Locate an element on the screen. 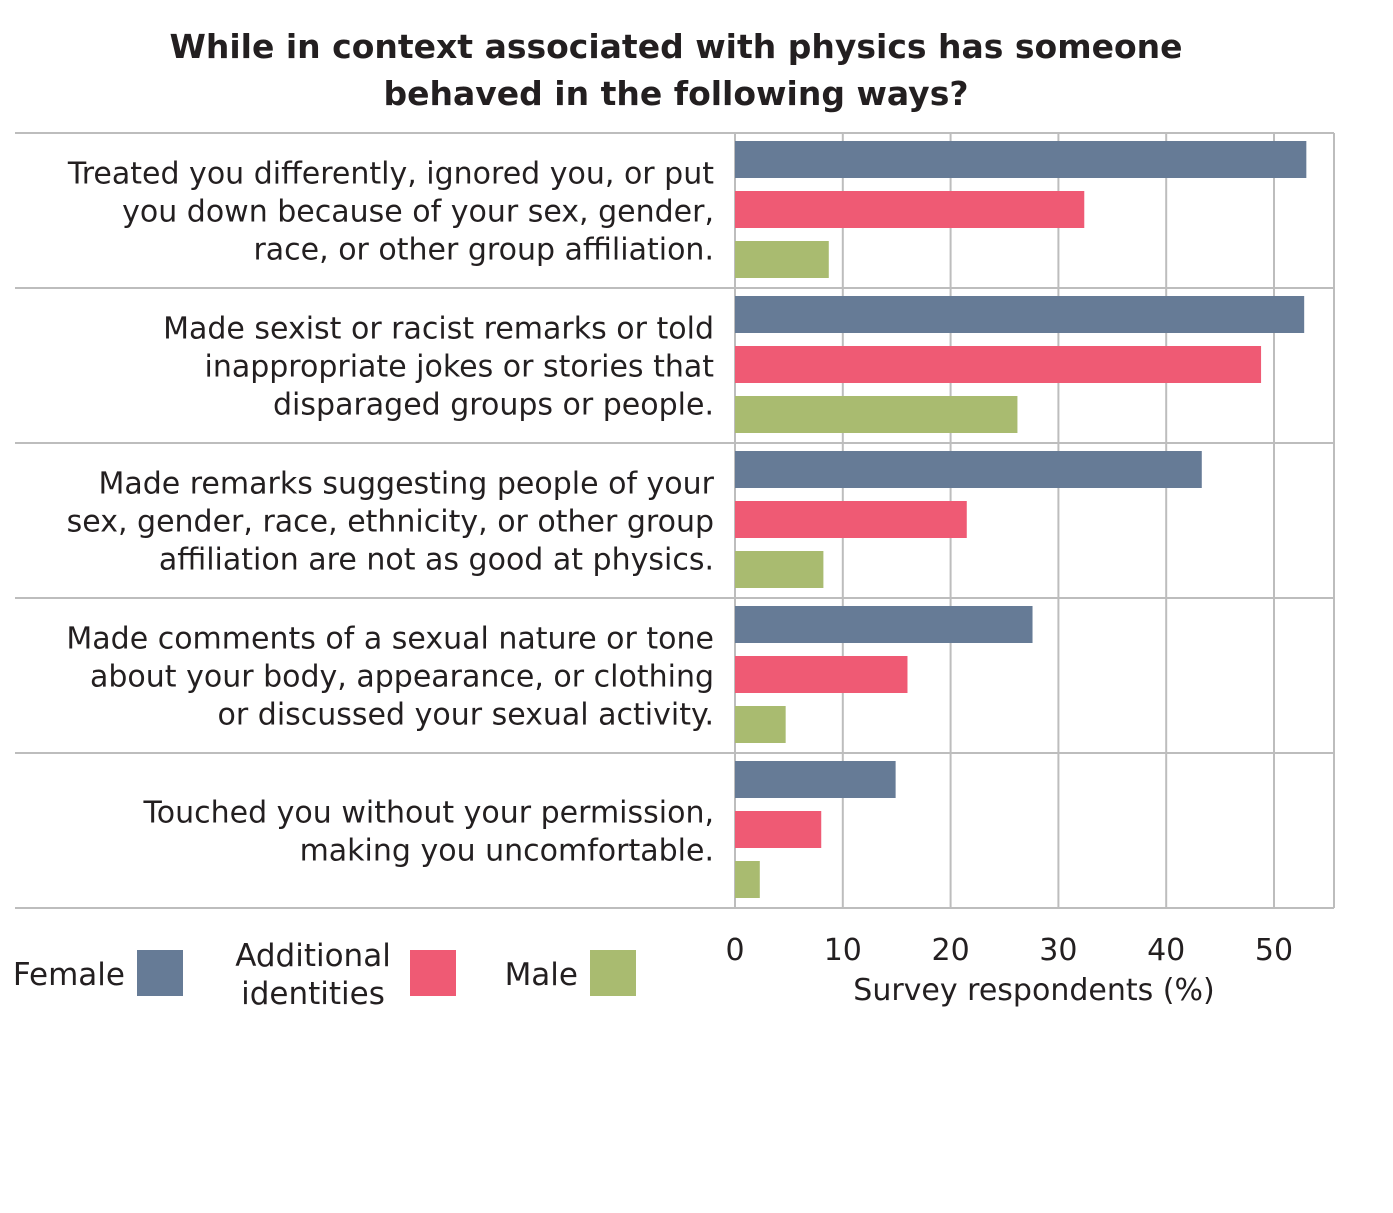 The image size is (1393, 1213). category-label: race, or other group affiliation. is located at coordinates (483, 250).